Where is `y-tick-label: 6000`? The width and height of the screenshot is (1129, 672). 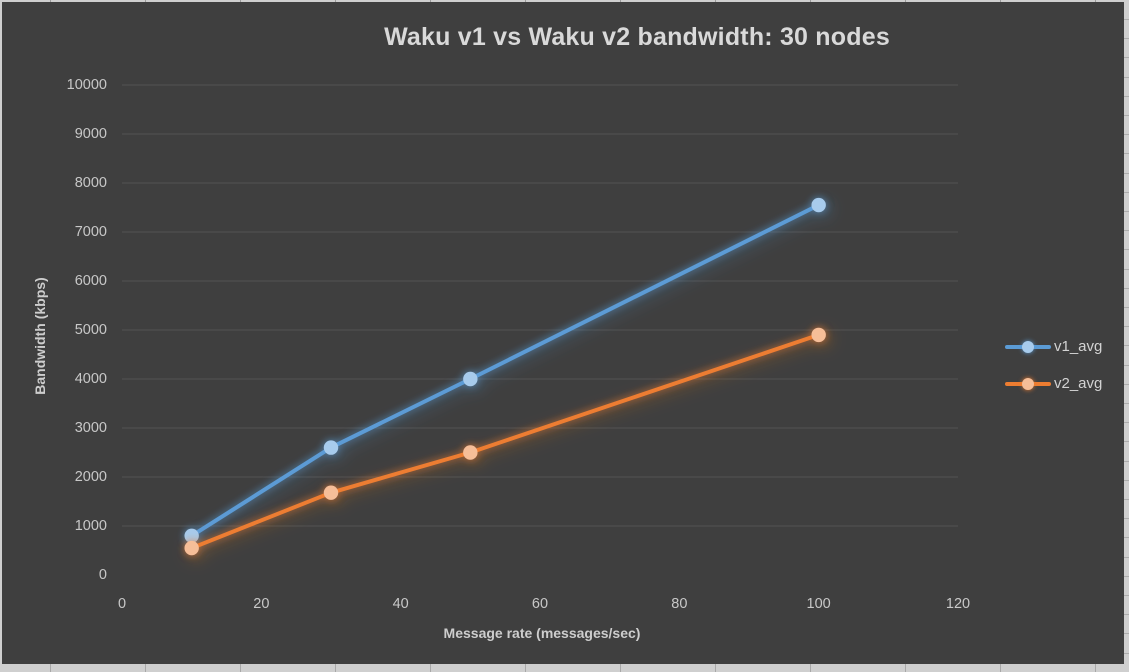
y-tick-label: 6000 is located at coordinates (90, 281).